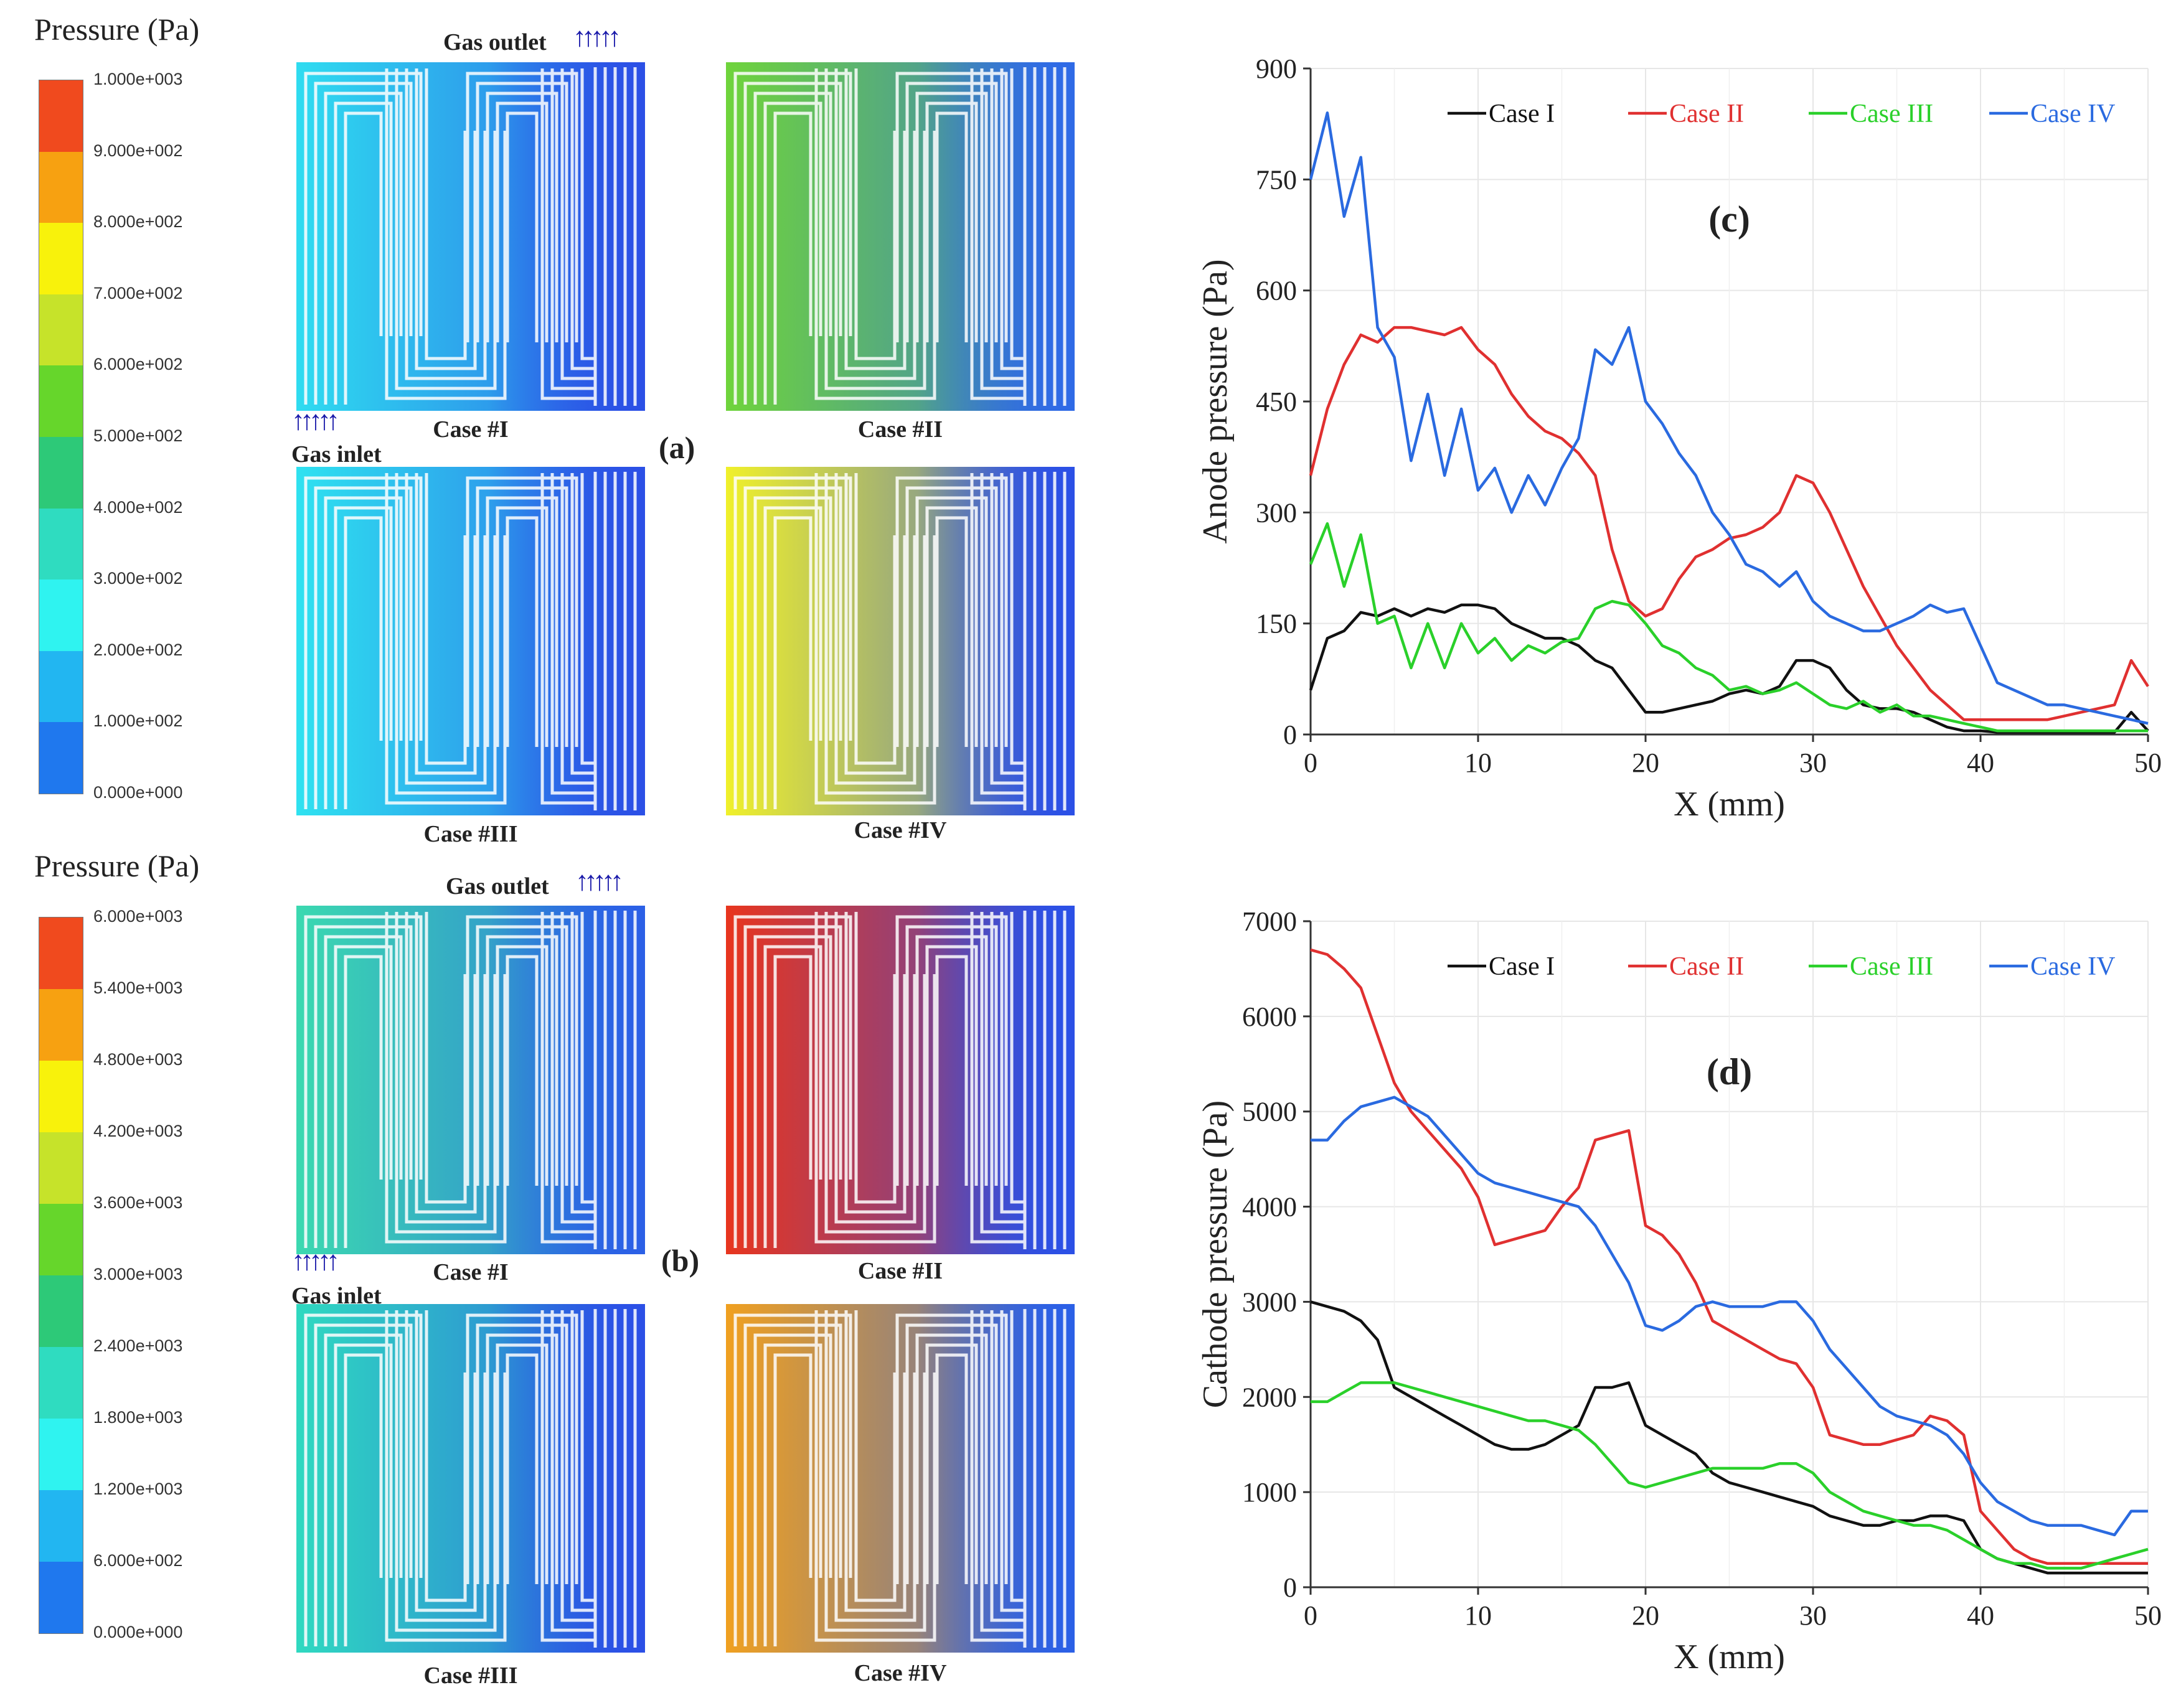  Describe the element at coordinates (1522, 966) in the screenshot. I see `legend-label: Case I` at that location.